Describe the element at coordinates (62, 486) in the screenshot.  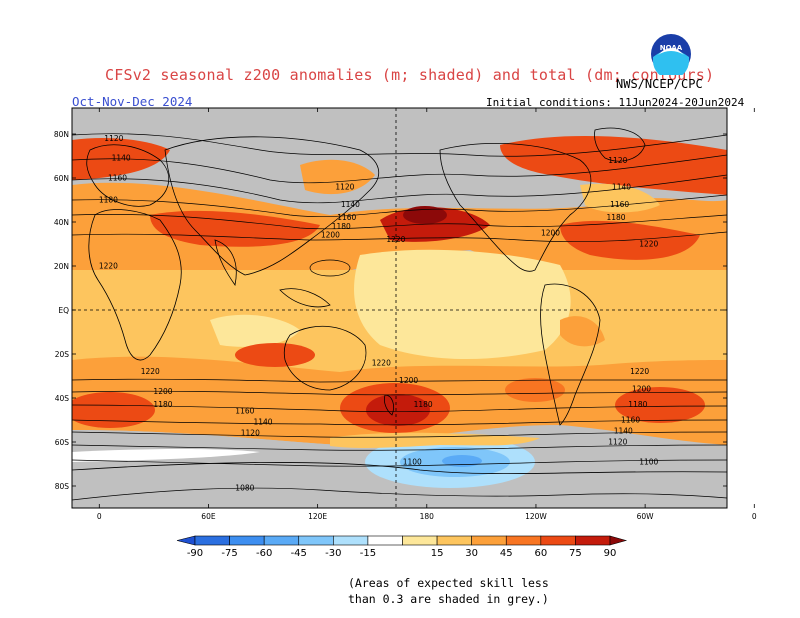
I see `latitude-label: 80S` at that location.